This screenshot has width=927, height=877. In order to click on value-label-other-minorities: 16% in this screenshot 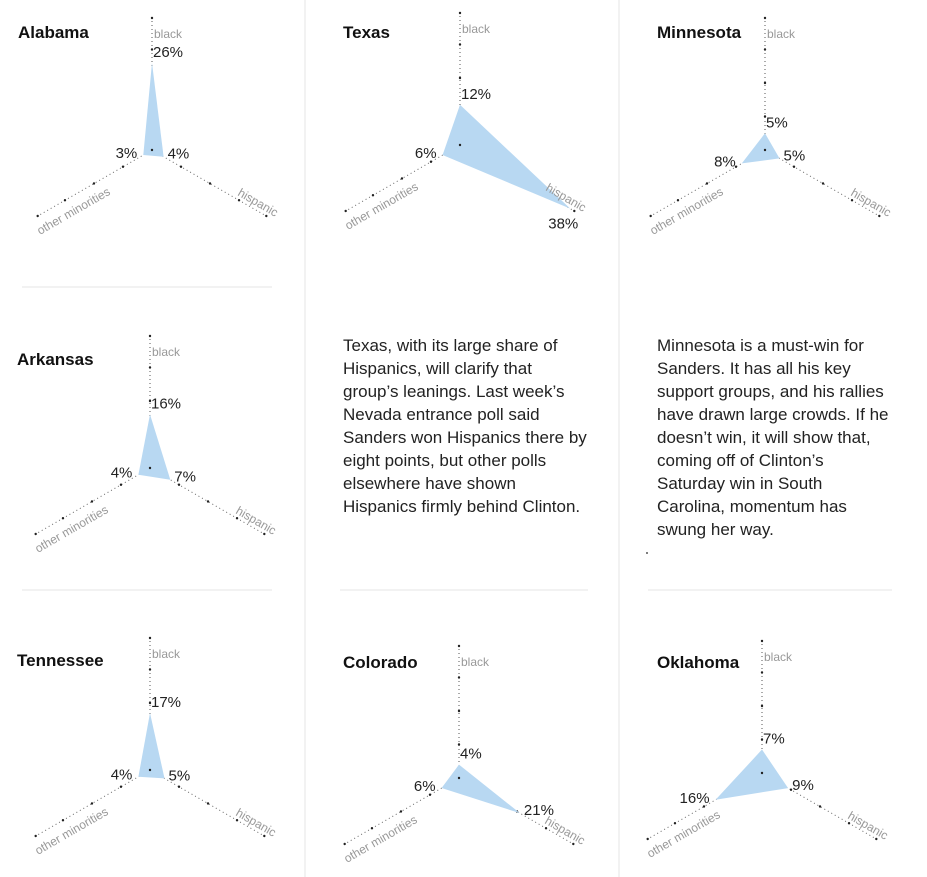, I will do `click(695, 798)`.